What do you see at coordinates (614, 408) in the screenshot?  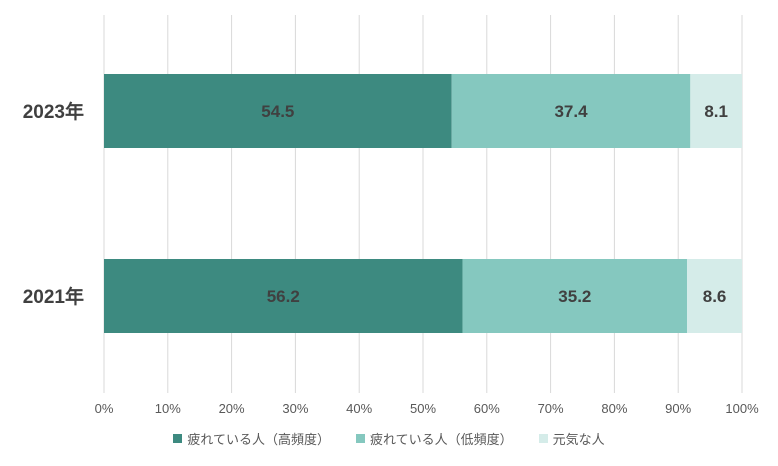 I see `x-tick-label: 80%` at bounding box center [614, 408].